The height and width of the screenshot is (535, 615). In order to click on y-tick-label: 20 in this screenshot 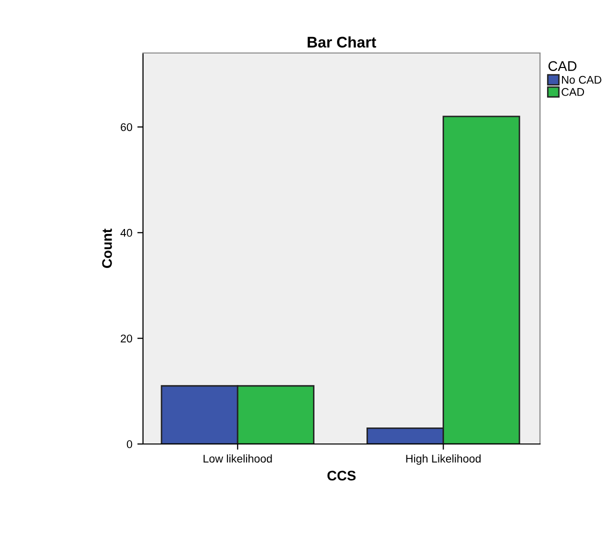, I will do `click(126, 338)`.